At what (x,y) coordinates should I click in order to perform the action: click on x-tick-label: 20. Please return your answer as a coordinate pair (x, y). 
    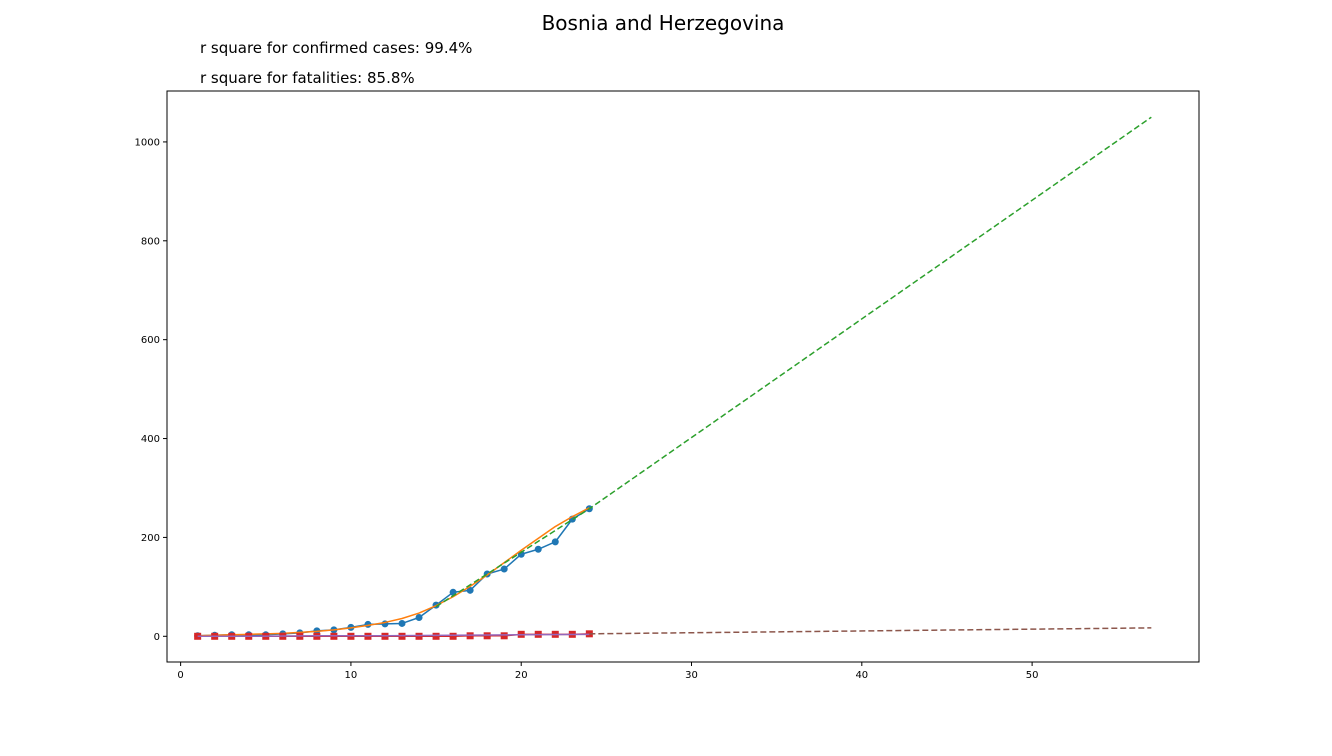
    Looking at the image, I should click on (521, 675).